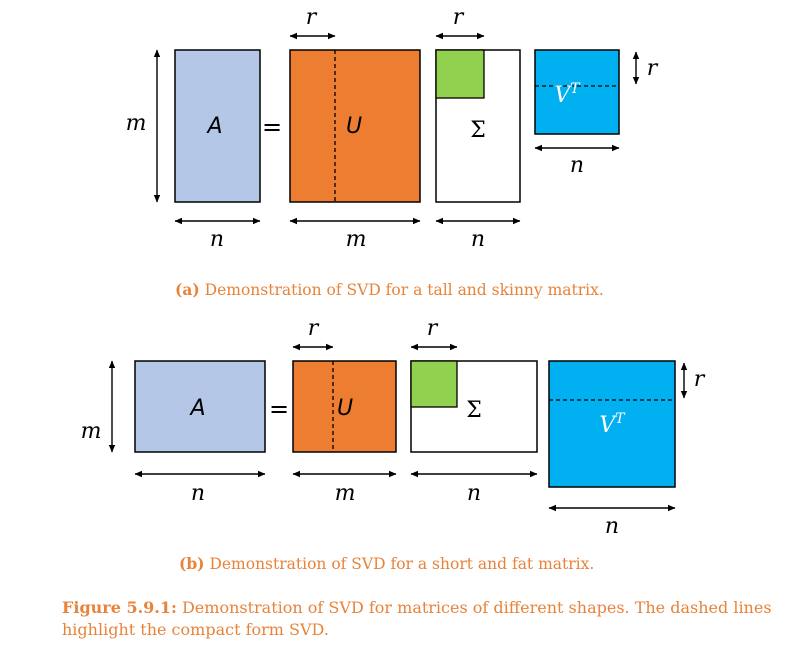 Image resolution: width=791 pixels, height=672 pixels. I want to click on a-sigma-r-label: r, so click(459, 17).